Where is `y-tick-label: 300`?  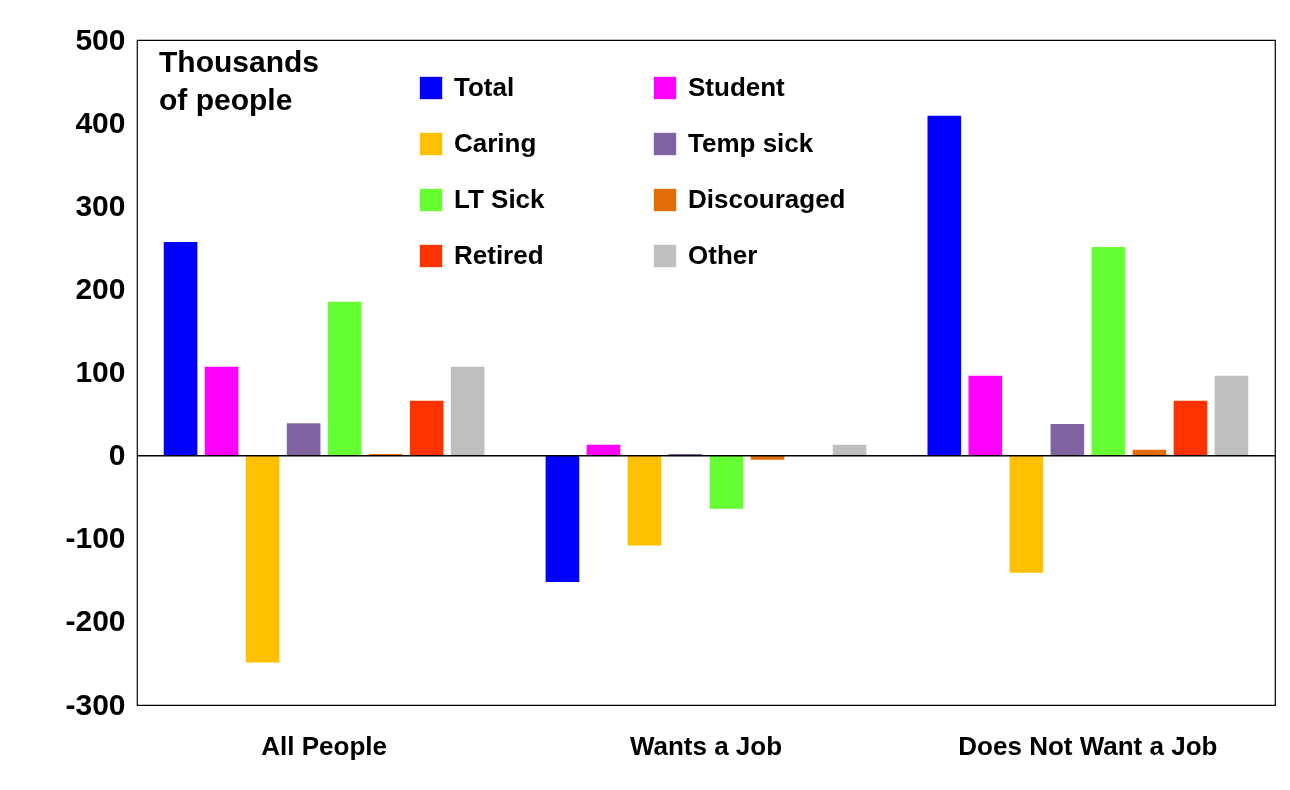 y-tick-label: 300 is located at coordinates (100, 205).